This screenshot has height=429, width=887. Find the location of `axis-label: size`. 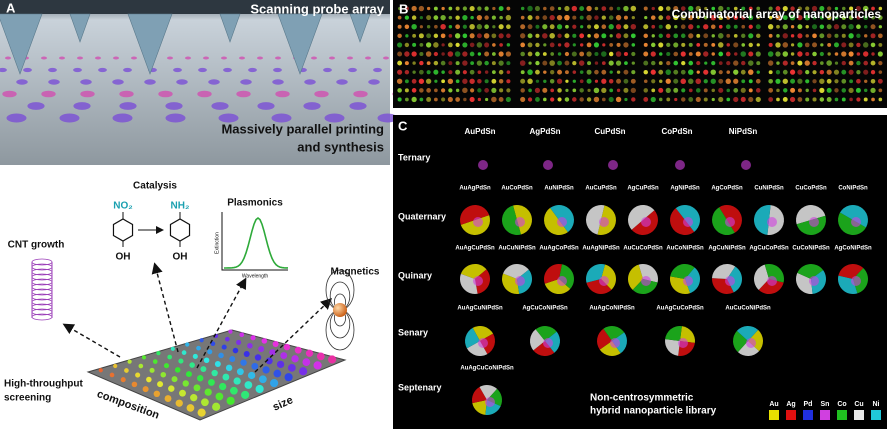

axis-label: size is located at coordinates (283, 403).